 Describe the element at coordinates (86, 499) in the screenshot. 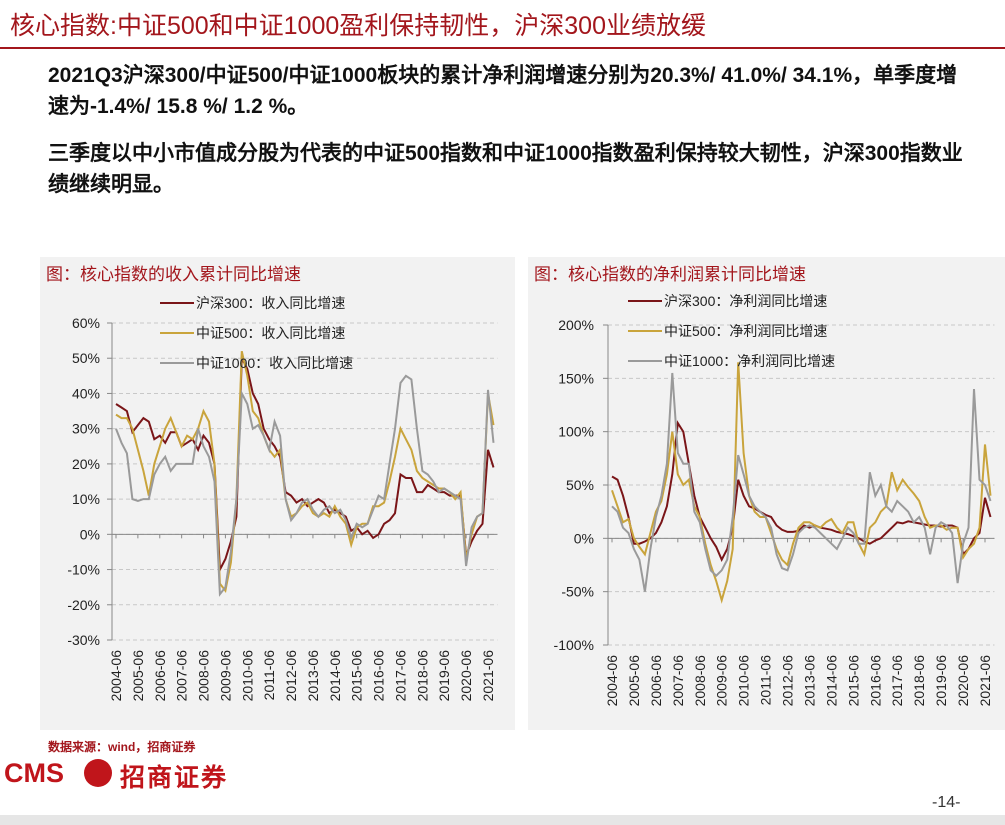

I see `y-tick-label: 10%` at that location.